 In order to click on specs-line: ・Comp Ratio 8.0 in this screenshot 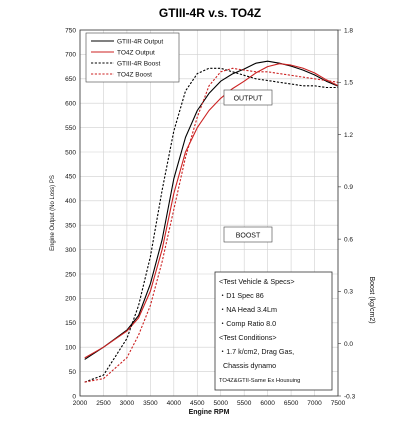, I will do `click(247, 323)`.